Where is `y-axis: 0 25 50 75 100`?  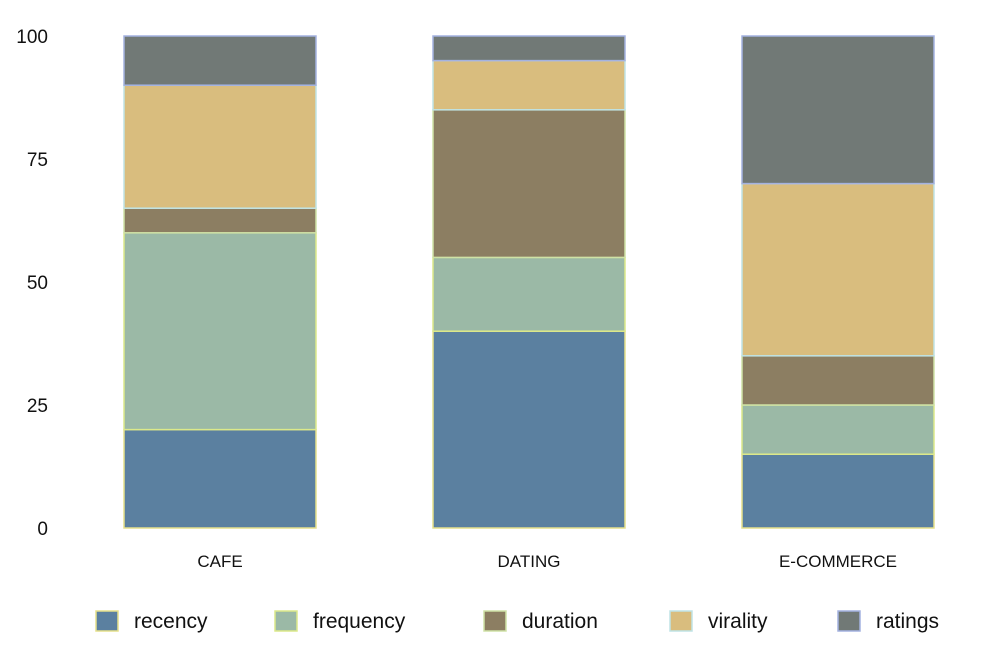
y-axis: 0 25 50 75 100 is located at coordinates (32, 283).